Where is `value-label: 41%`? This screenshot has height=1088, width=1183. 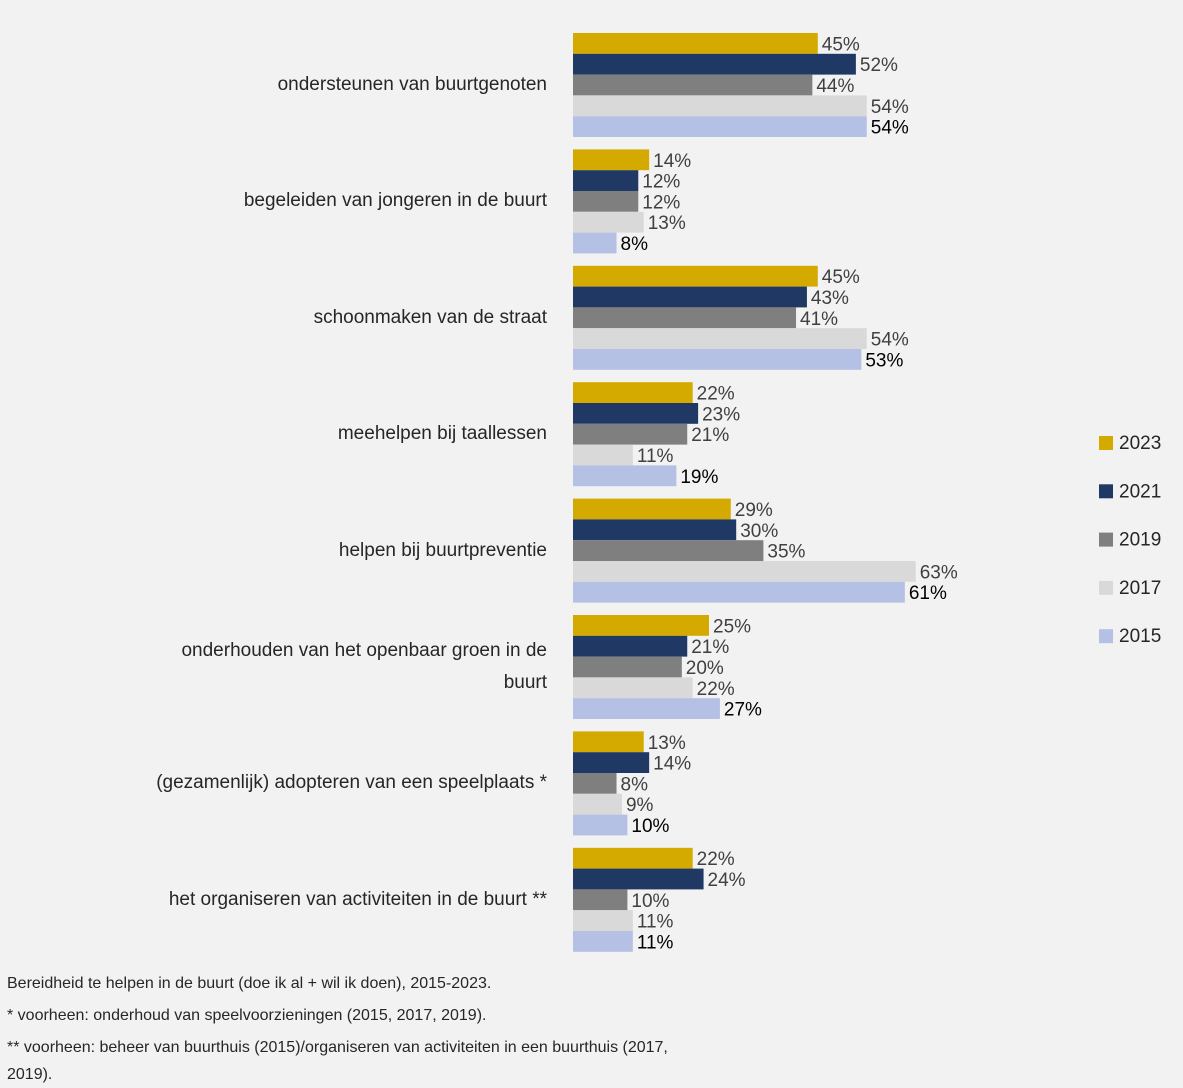 value-label: 41% is located at coordinates (819, 319).